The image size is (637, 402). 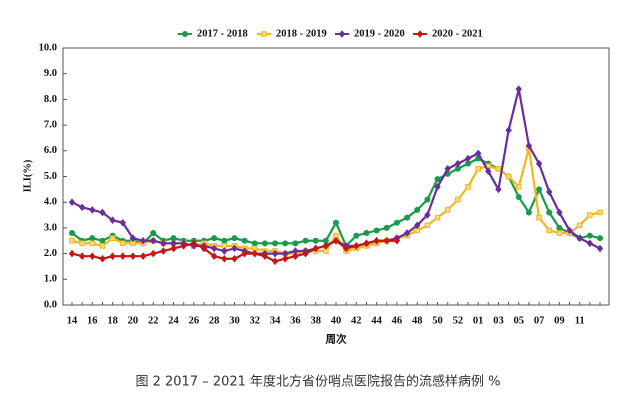 What do you see at coordinates (50, 73) in the screenshot?
I see `y-tick-label: 9.0` at bounding box center [50, 73].